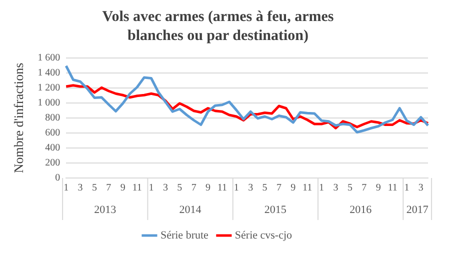 The width and height of the screenshot is (452, 261). Describe the element at coordinates (52, 148) in the screenshot. I see `y-tick-label: 400` at that location.